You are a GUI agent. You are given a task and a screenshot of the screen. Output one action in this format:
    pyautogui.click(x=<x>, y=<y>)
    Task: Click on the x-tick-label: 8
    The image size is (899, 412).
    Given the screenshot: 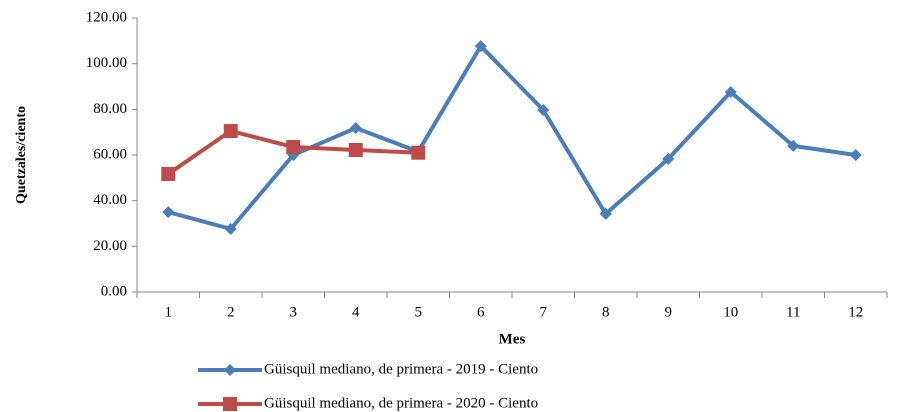 What is the action you would take?
    pyautogui.click(x=606, y=312)
    